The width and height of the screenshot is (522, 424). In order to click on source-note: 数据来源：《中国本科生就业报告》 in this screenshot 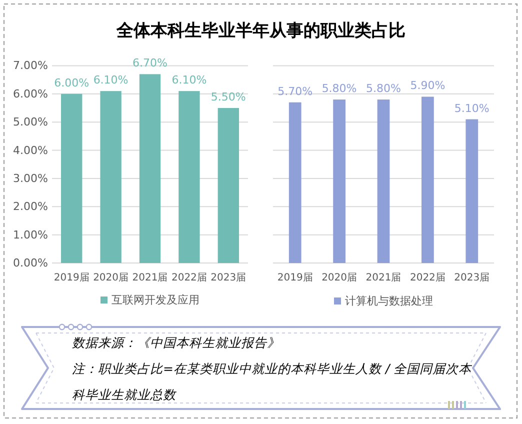, I will do `click(176, 343)`.